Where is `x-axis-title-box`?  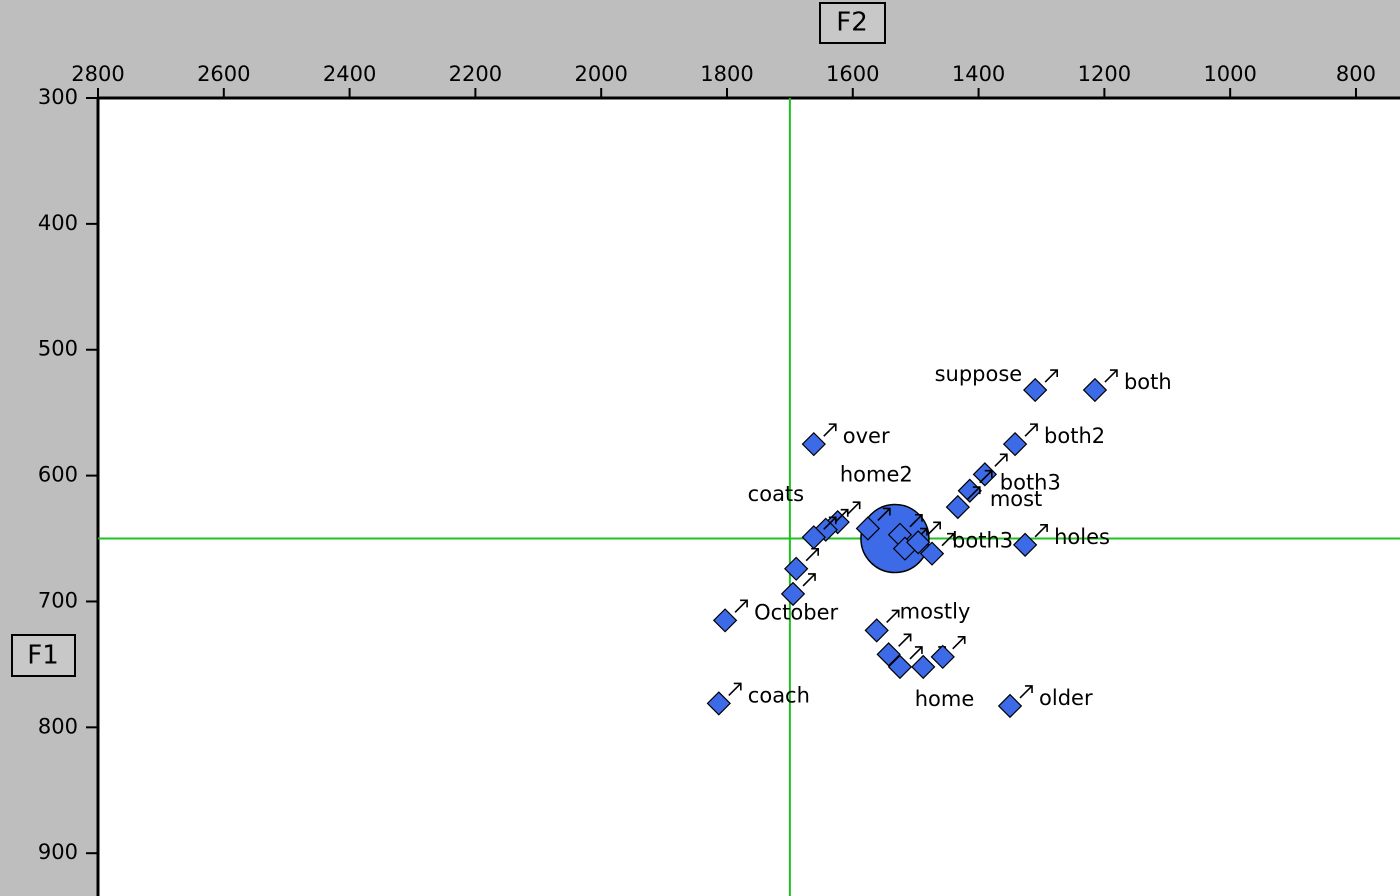 x-axis-title-box is located at coordinates (852, 23).